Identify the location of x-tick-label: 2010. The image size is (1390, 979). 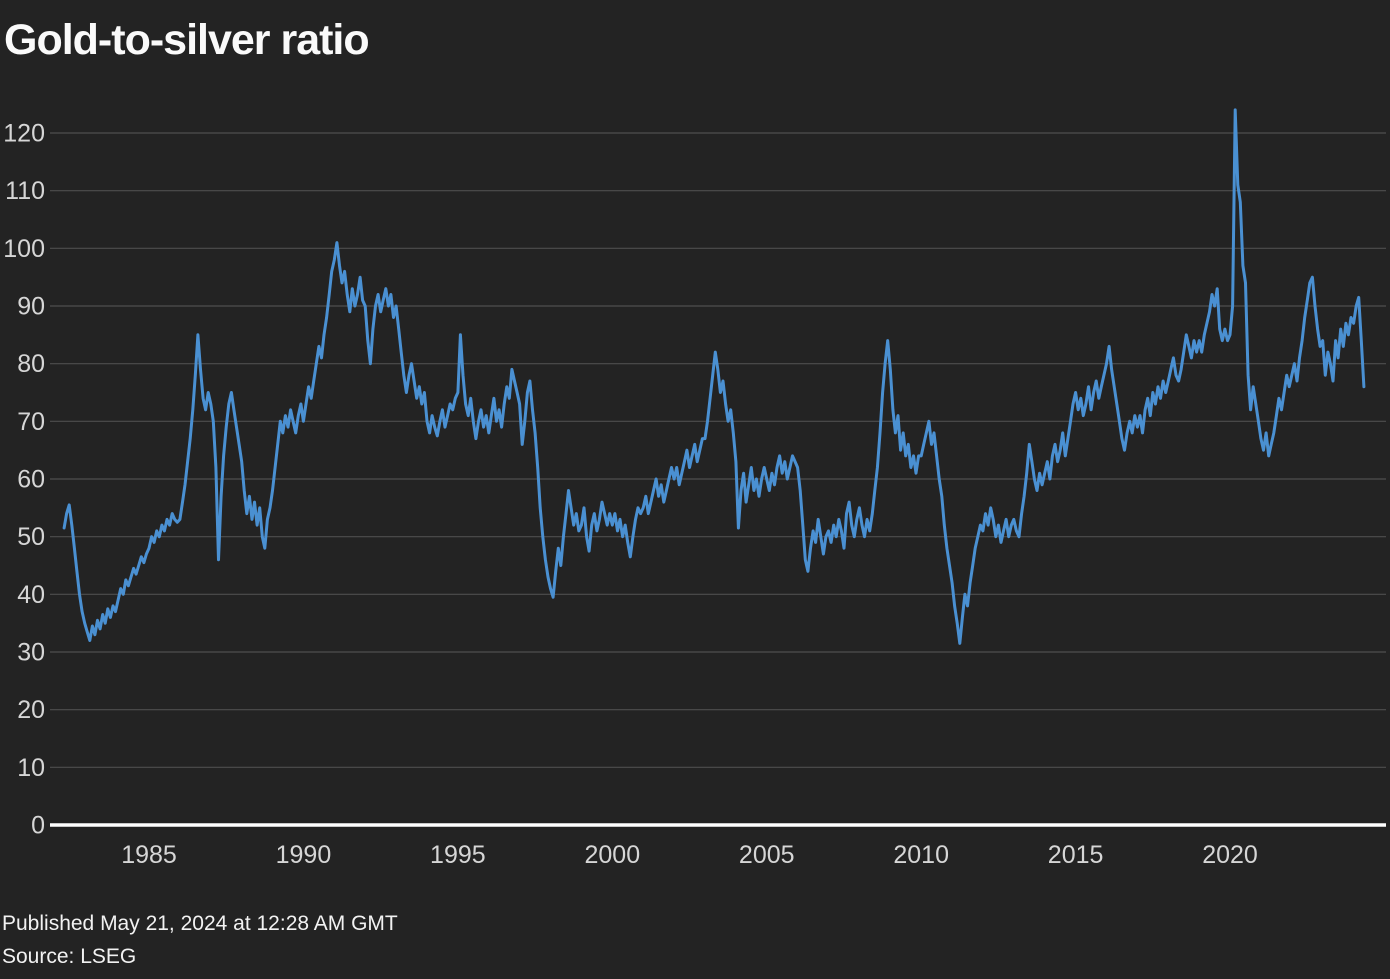
(921, 855).